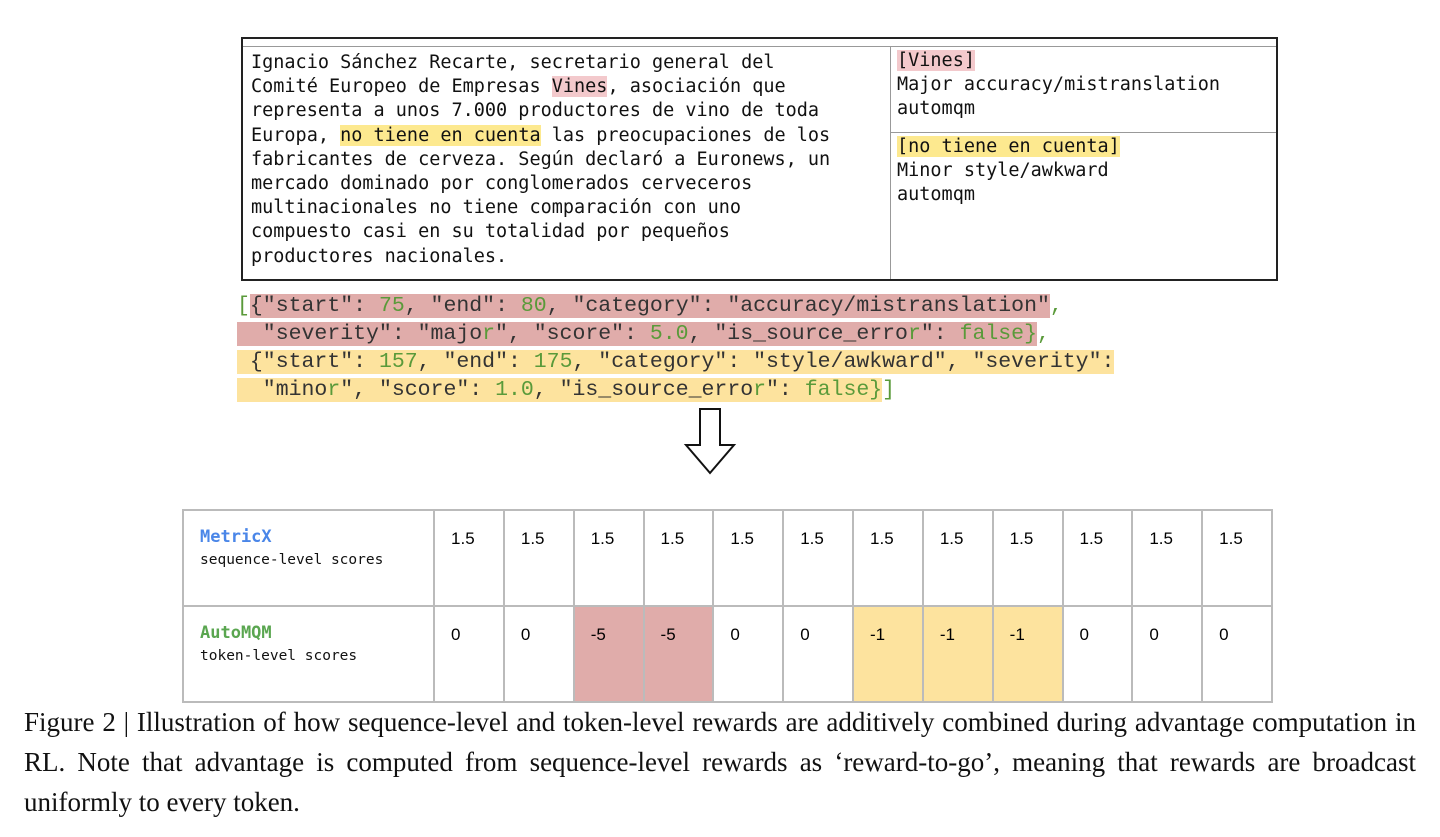 Image resolution: width=1440 pixels, height=837 pixels. Describe the element at coordinates (889, 390) in the screenshot. I see `json-token: ]` at that location.